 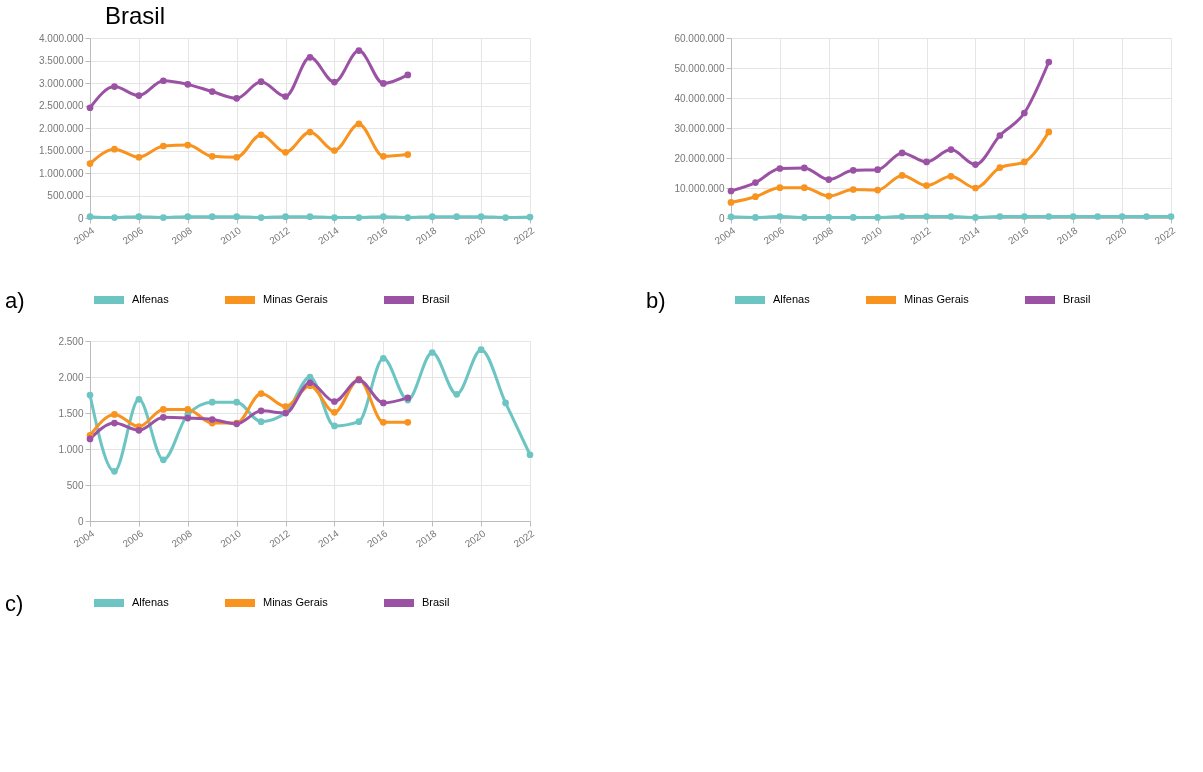 What do you see at coordinates (721, 218) in the screenshot?
I see `y-tick-label: 0` at bounding box center [721, 218].